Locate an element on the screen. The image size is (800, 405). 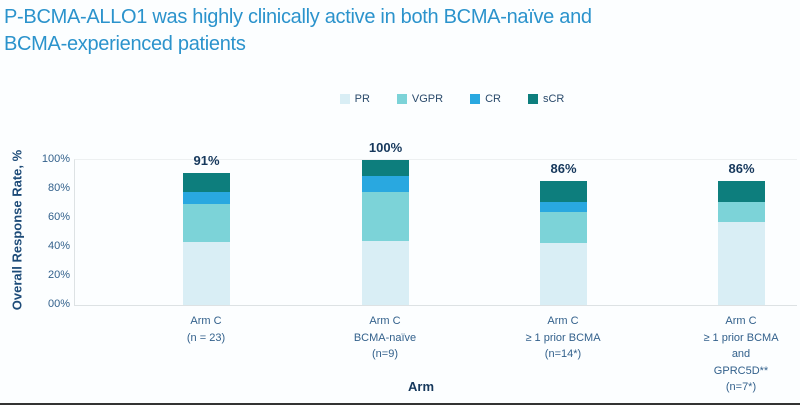
x-category-label: Arm C (n = 23) is located at coordinates (206, 329).